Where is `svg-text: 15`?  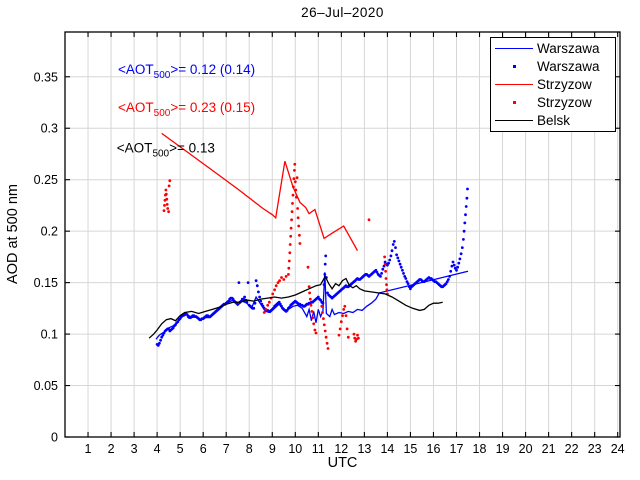
svg-text: 15 is located at coordinates (410, 449).